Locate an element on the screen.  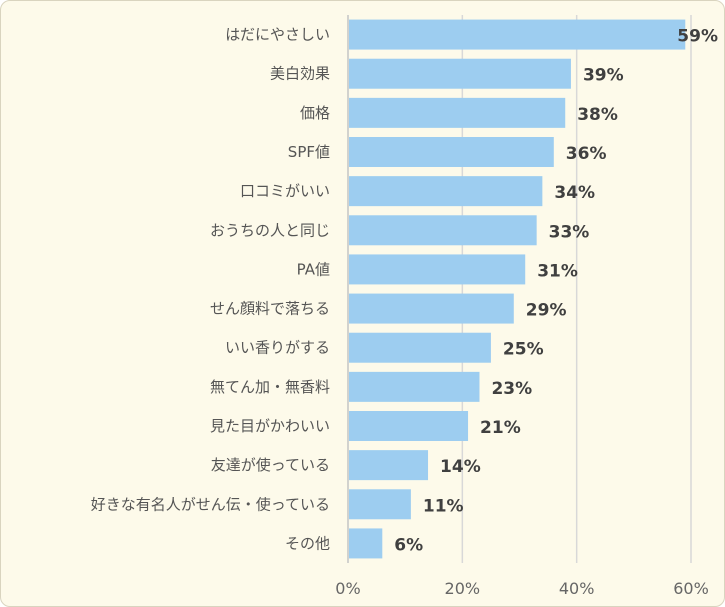
category-label: 友達が使っている is located at coordinates (270, 465).